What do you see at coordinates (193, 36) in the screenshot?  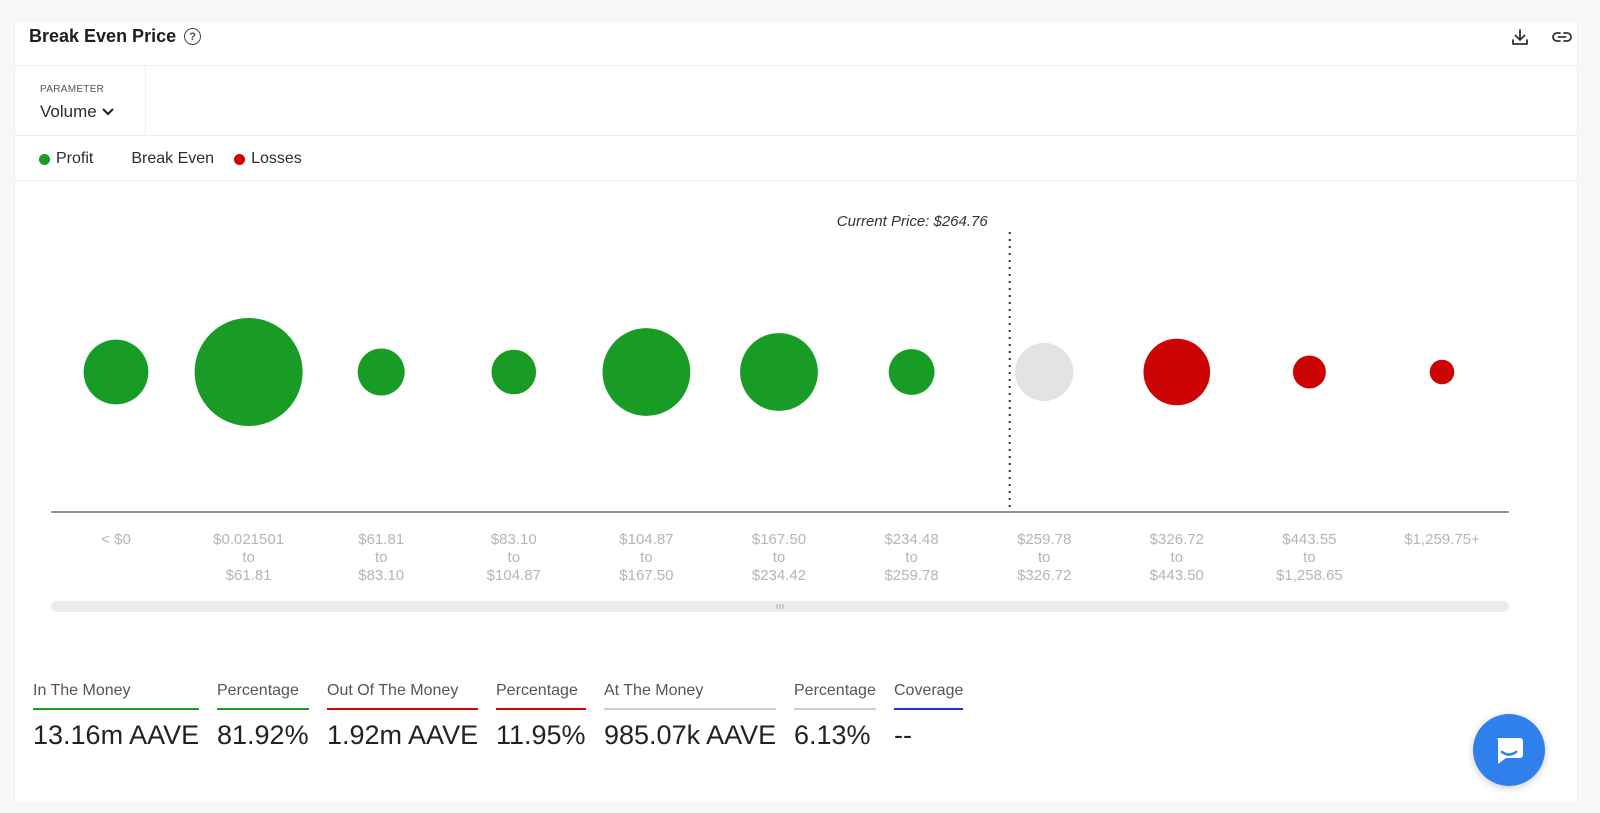 I see `question-circle-icon: ?` at bounding box center [193, 36].